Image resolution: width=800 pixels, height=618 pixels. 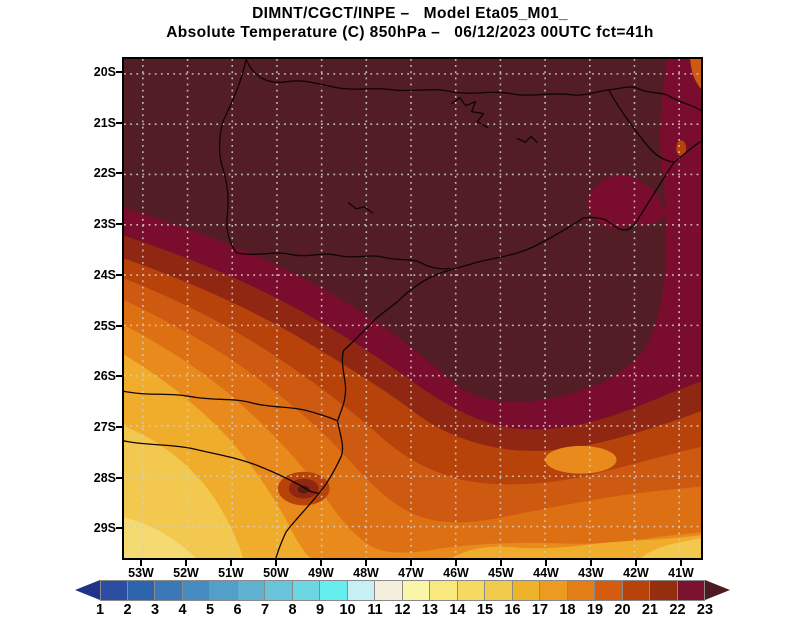 I want to click on colorbar-tick-label: 5, so click(x=210, y=610).